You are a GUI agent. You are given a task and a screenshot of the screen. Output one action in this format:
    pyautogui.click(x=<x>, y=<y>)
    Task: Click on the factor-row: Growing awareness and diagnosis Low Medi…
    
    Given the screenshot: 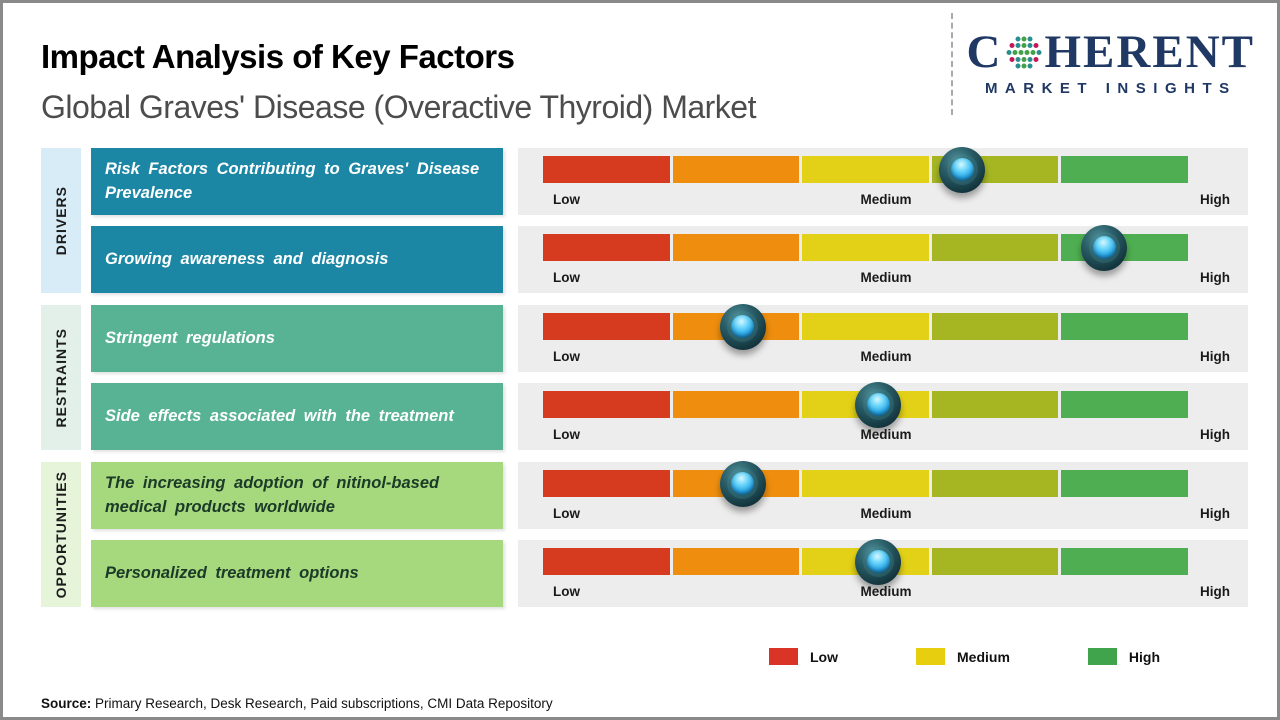 What is the action you would take?
    pyautogui.click(x=669, y=258)
    